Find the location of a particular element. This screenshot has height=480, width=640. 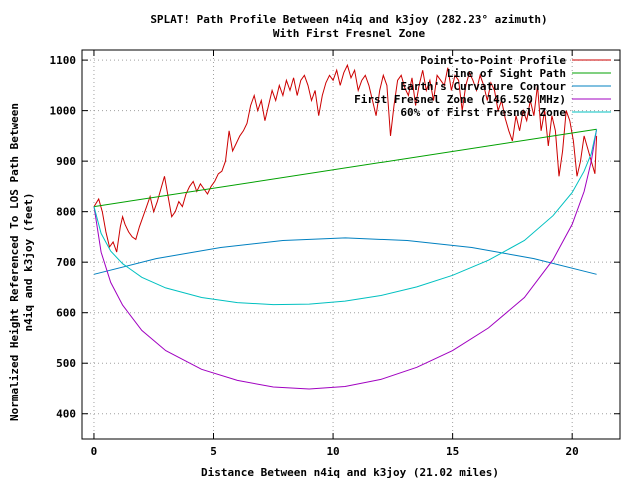

x-tick-label: 15 is located at coordinates (452, 451).